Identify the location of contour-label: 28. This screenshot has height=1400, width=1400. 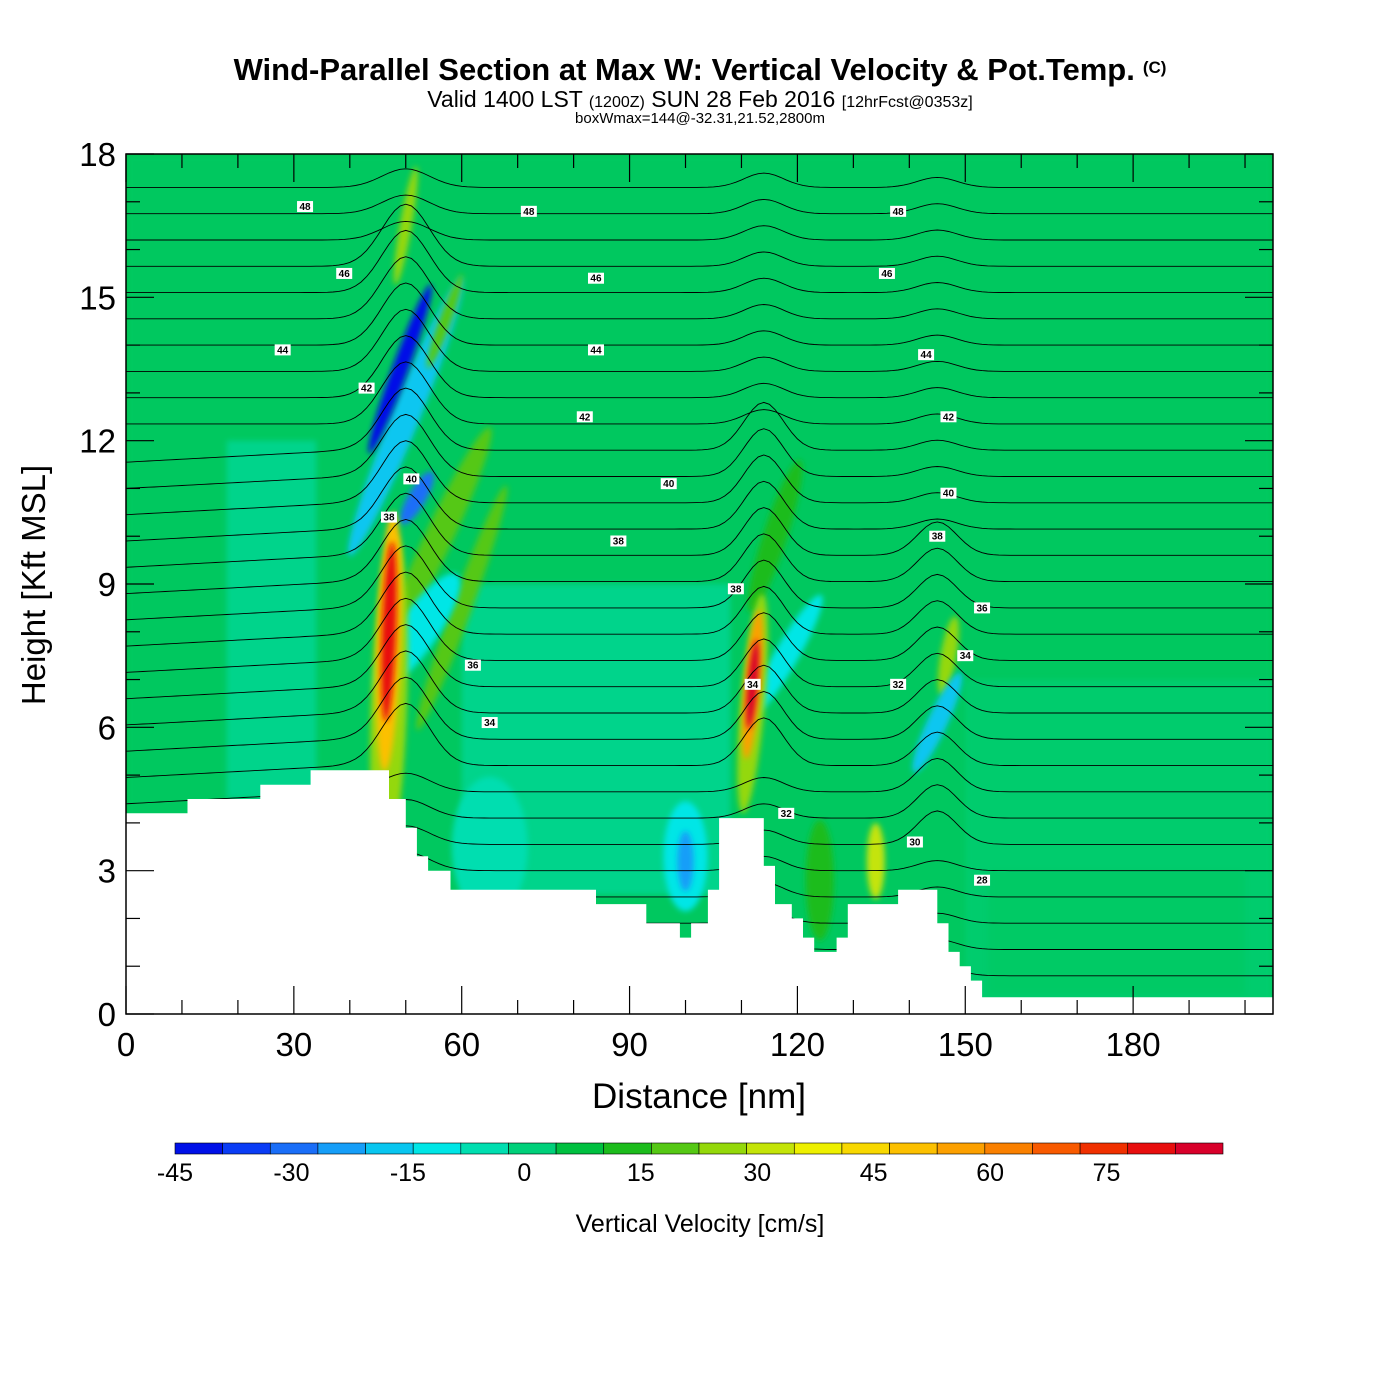
(982, 880).